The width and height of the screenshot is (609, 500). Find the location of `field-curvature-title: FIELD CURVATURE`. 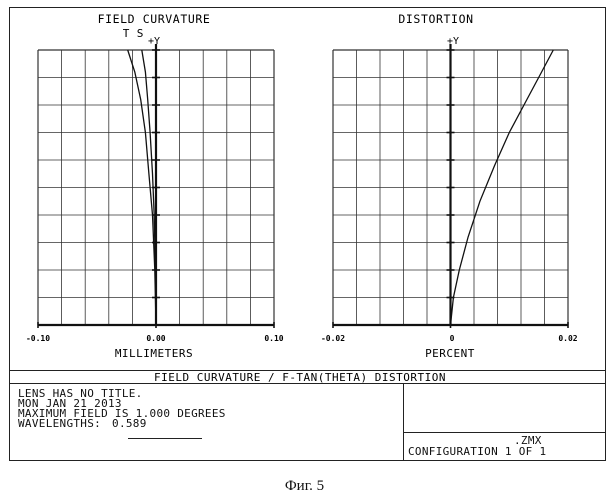

field-curvature-title: FIELD CURVATURE is located at coordinates (154, 19).